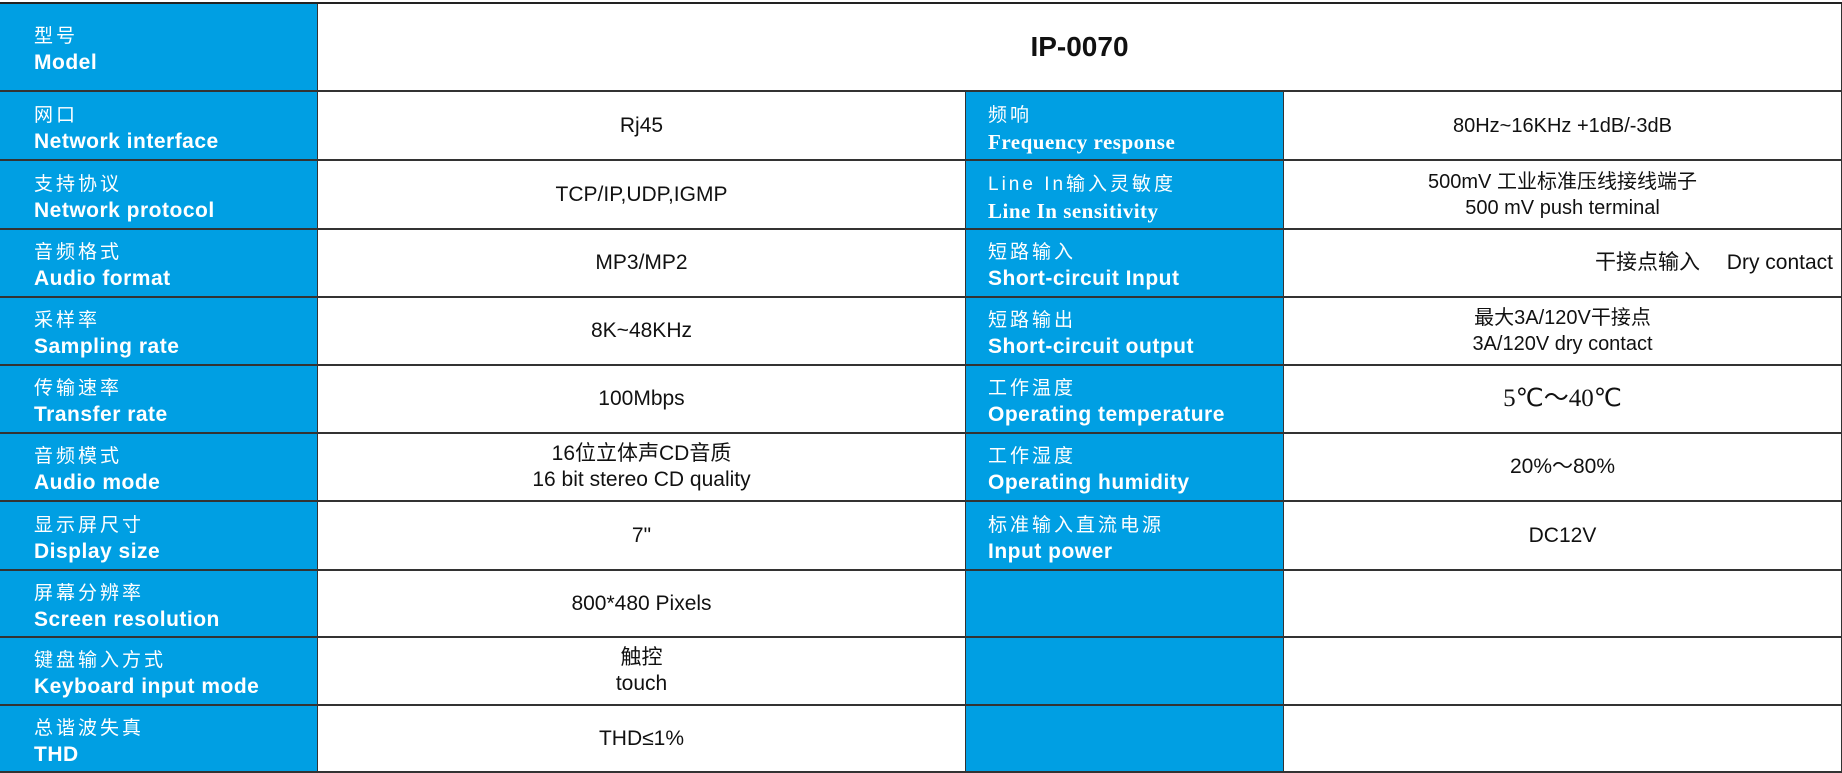  What do you see at coordinates (1713, 262) in the screenshot?
I see `value-line: 干接点输入 Dry contact` at bounding box center [1713, 262].